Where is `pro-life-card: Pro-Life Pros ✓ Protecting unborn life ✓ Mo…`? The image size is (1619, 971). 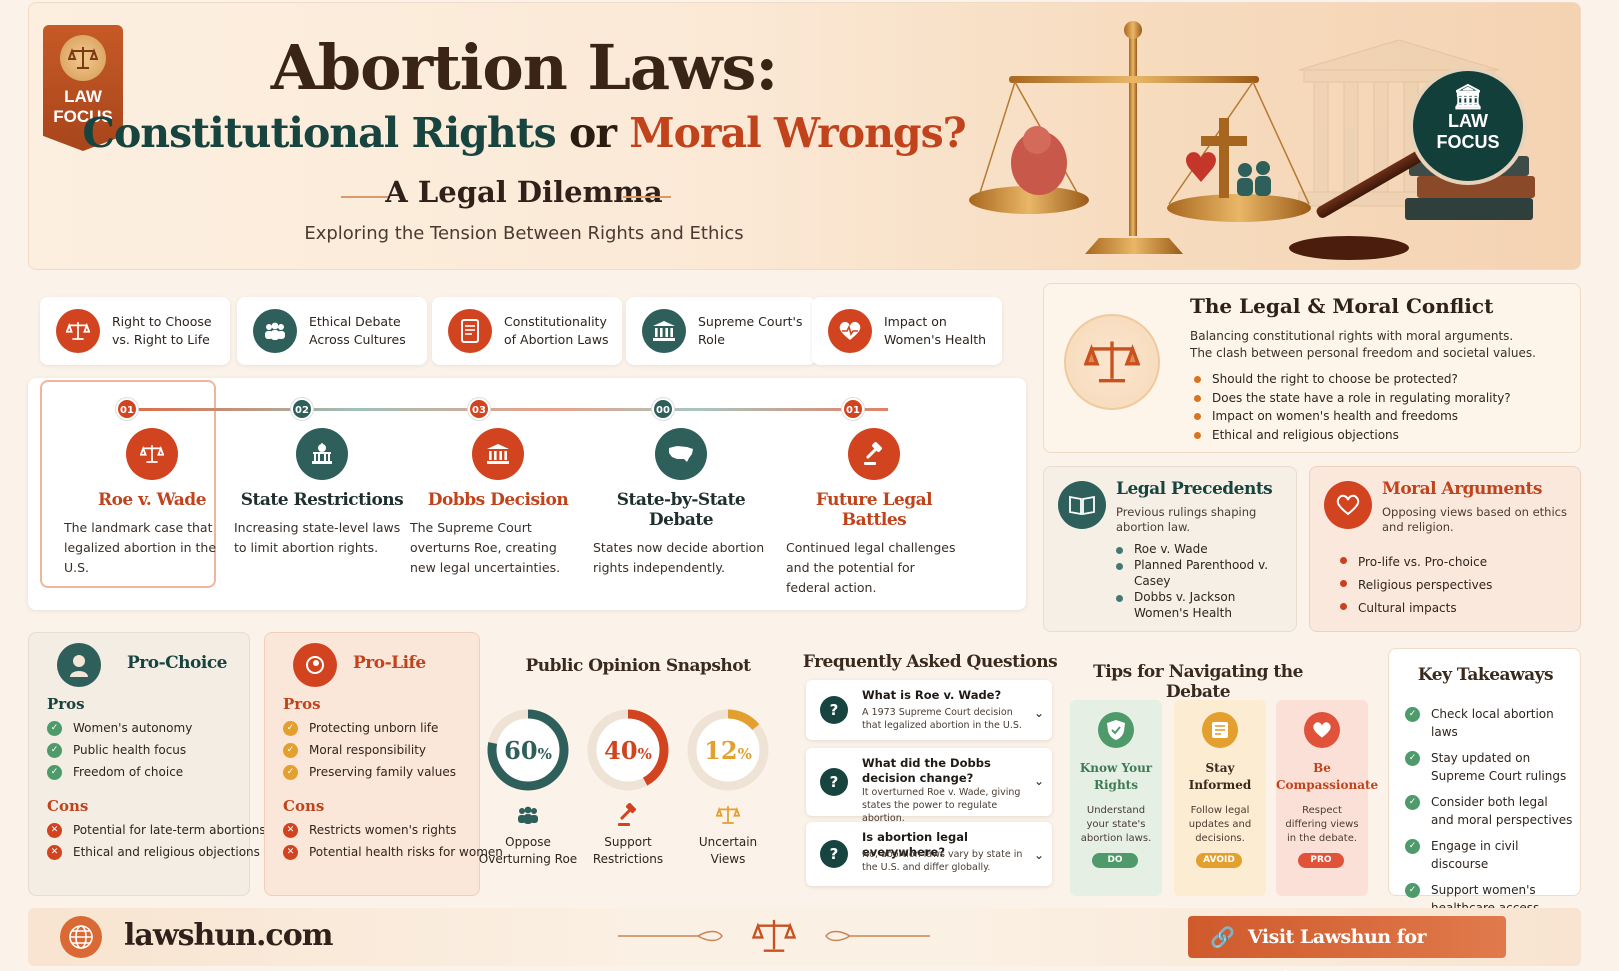 pro-life-card: Pro-Life Pros ✓ Protecting unborn life ✓ Mo… is located at coordinates (383, 764).